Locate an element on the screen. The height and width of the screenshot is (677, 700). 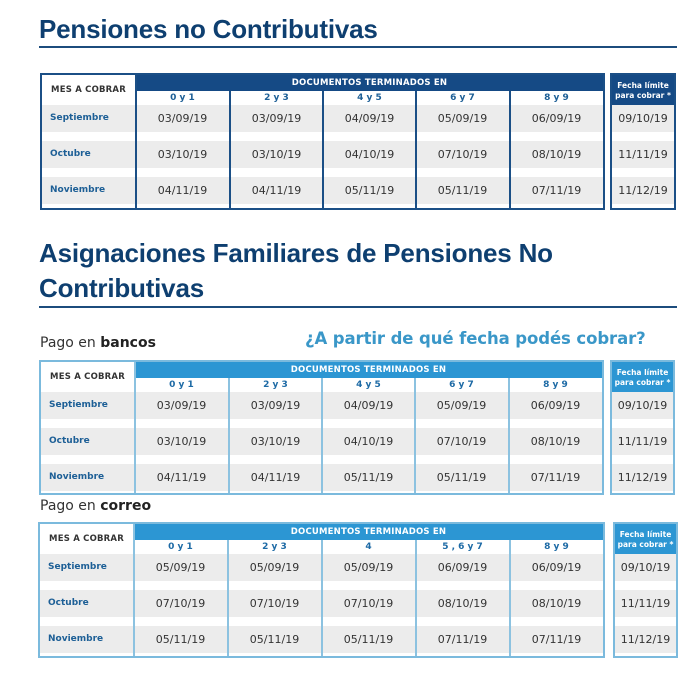
column-header: 4 is located at coordinates (368, 547).